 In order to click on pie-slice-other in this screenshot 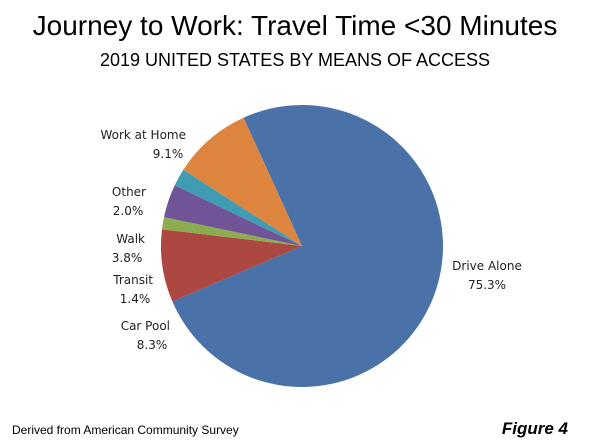, I will do `click(238, 207)`.